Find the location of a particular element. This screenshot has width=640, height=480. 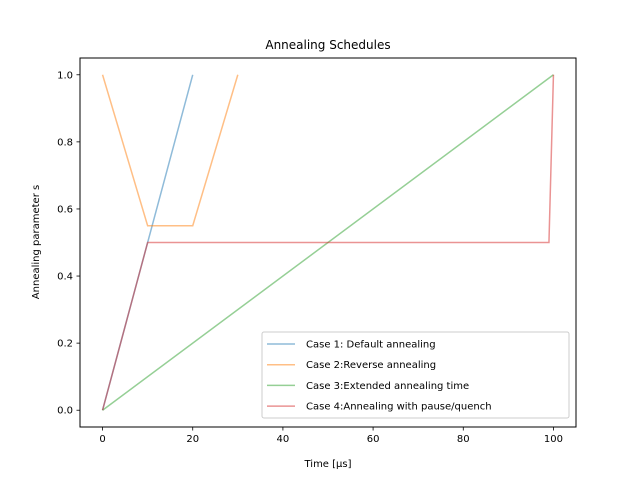

y-tick-label: 0.6 is located at coordinates (65, 209).